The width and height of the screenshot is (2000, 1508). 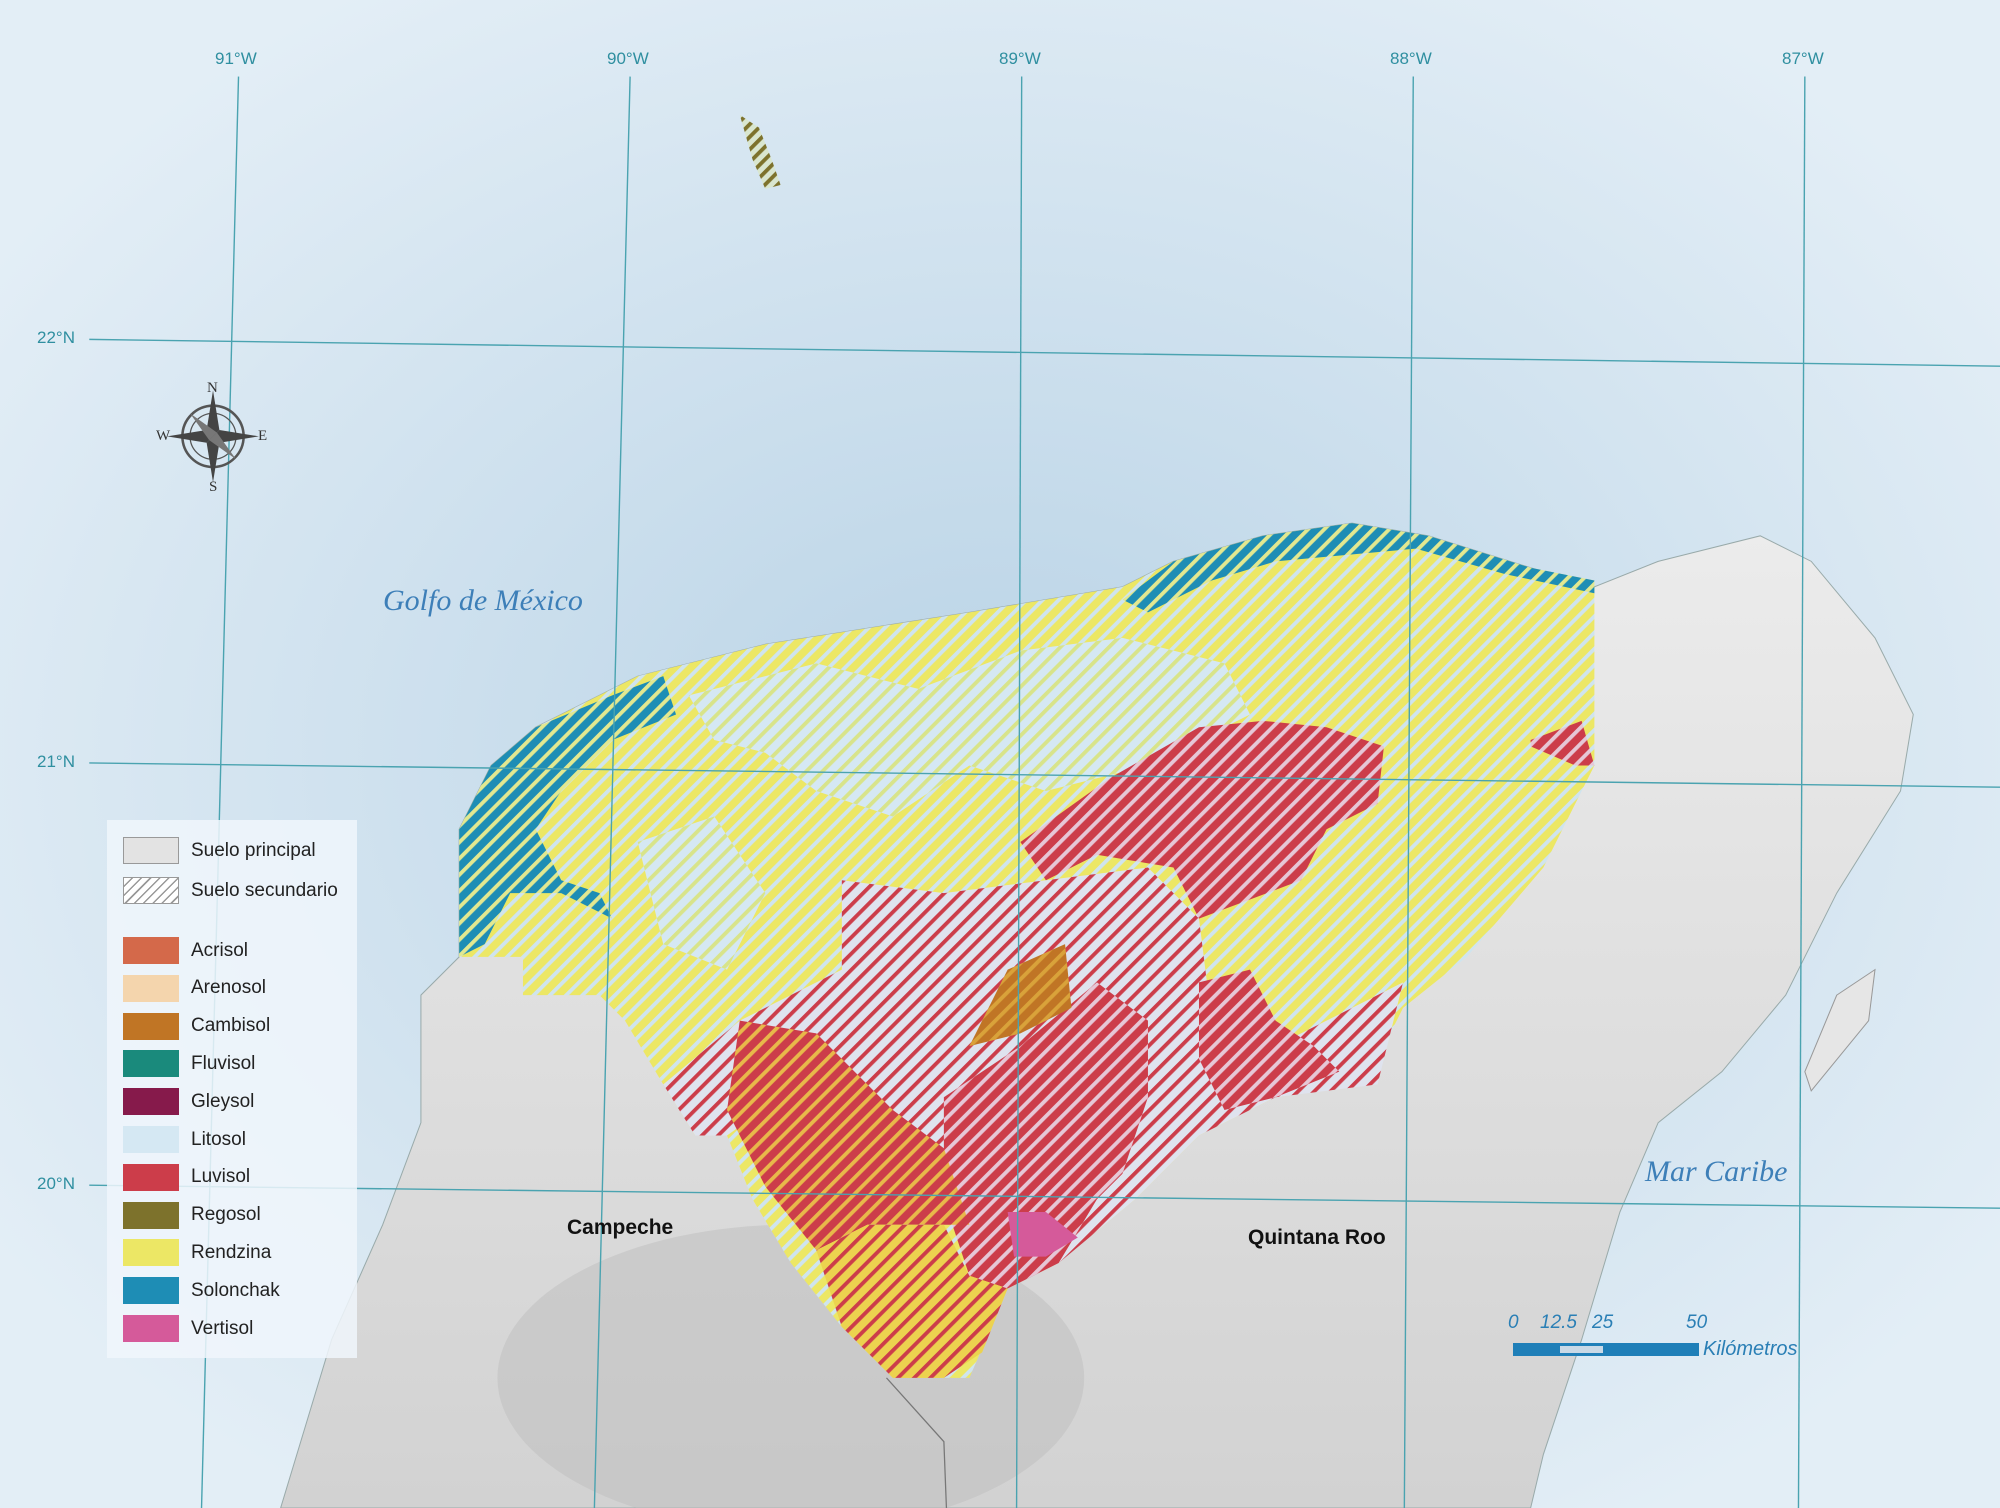 What do you see at coordinates (220, 950) in the screenshot?
I see `legend-label: Acrisol` at bounding box center [220, 950].